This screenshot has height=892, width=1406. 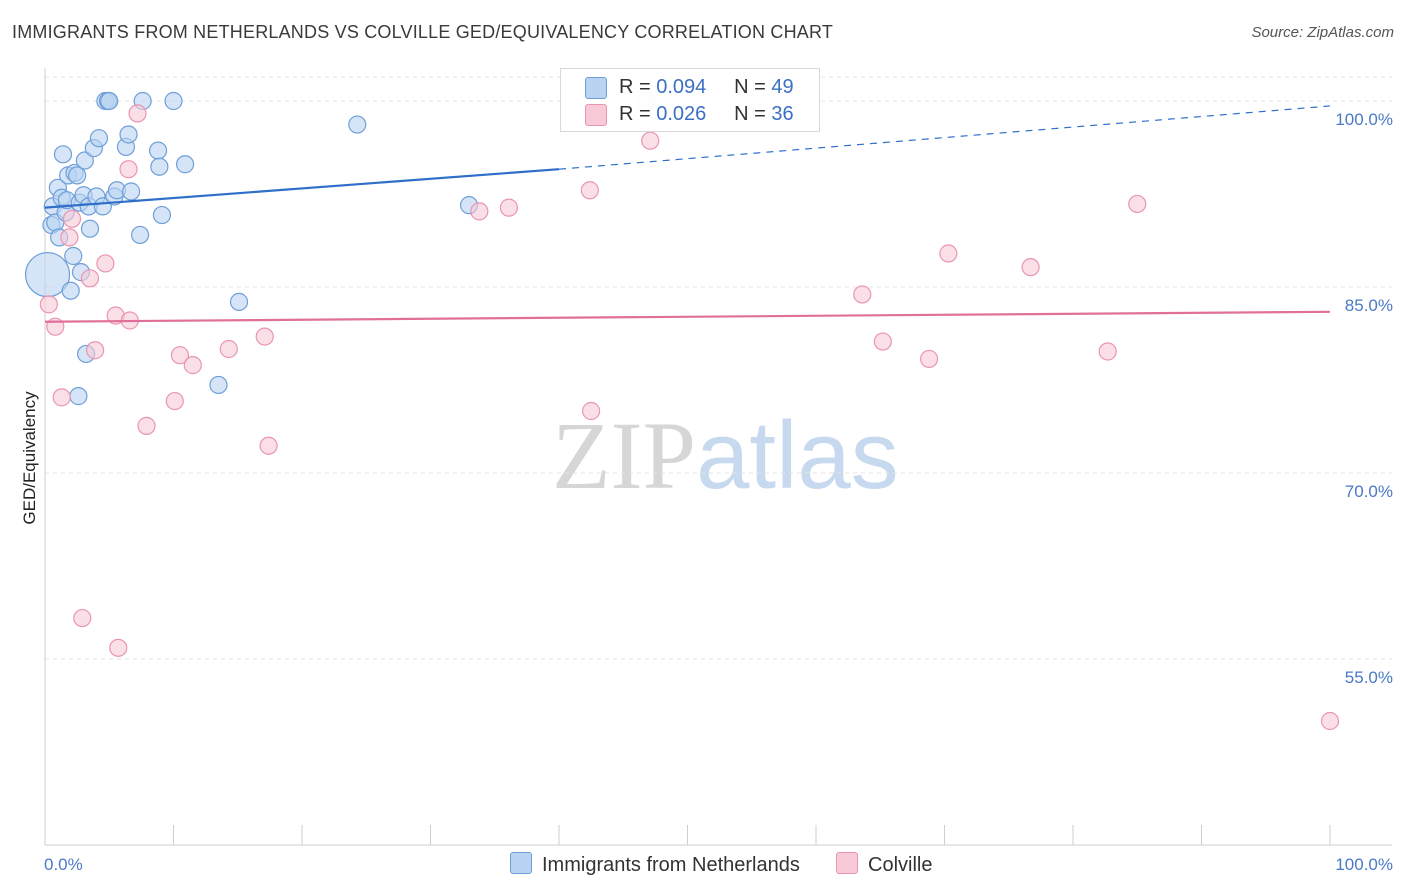 What do you see at coordinates (1364, 864) in the screenshot?
I see `x-tick-label-max: 100.0%` at bounding box center [1364, 864].